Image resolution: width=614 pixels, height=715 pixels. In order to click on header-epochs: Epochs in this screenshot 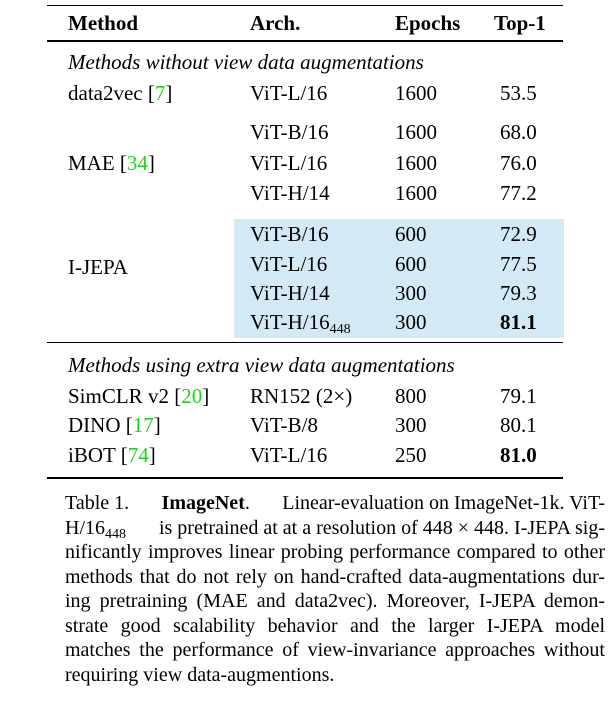, I will do `click(428, 23)`.